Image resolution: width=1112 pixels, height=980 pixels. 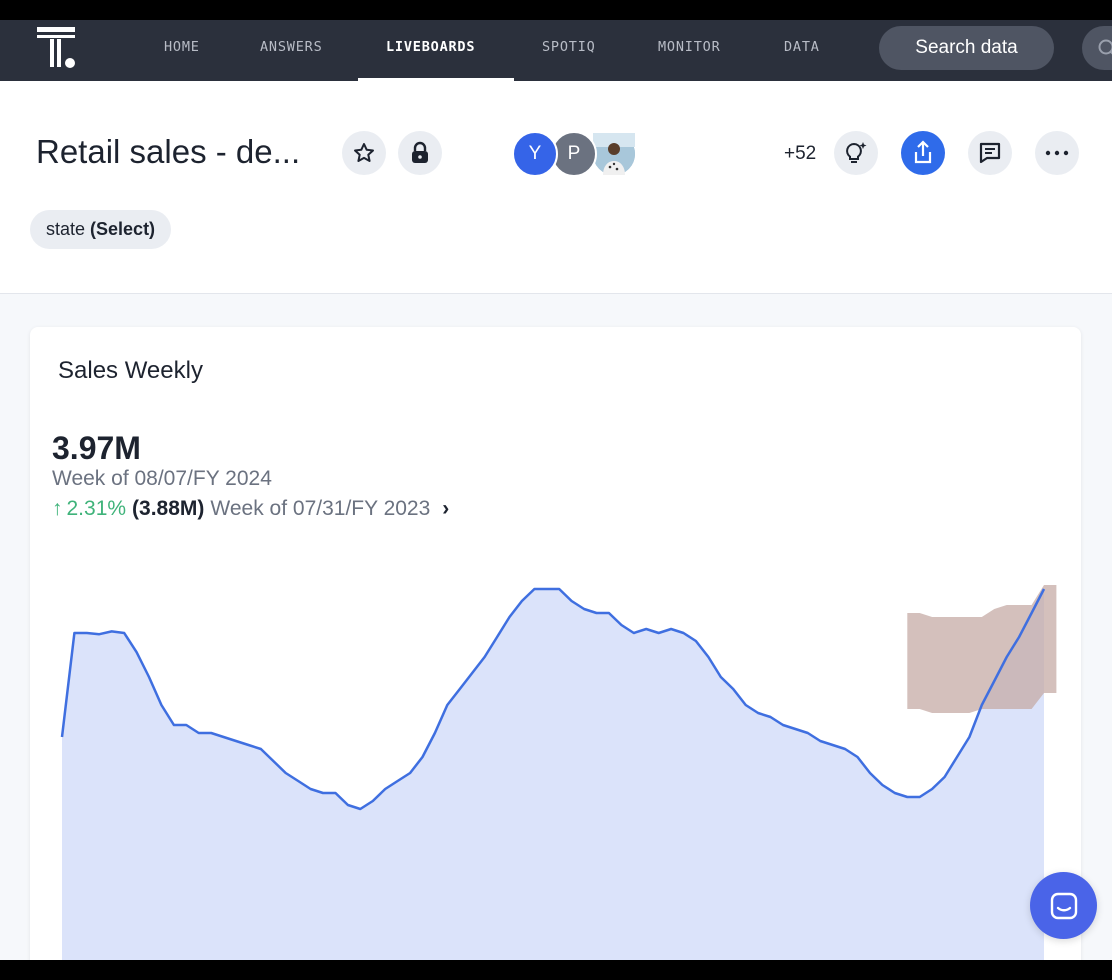 I want to click on lock-icon, so click(x=420, y=152).